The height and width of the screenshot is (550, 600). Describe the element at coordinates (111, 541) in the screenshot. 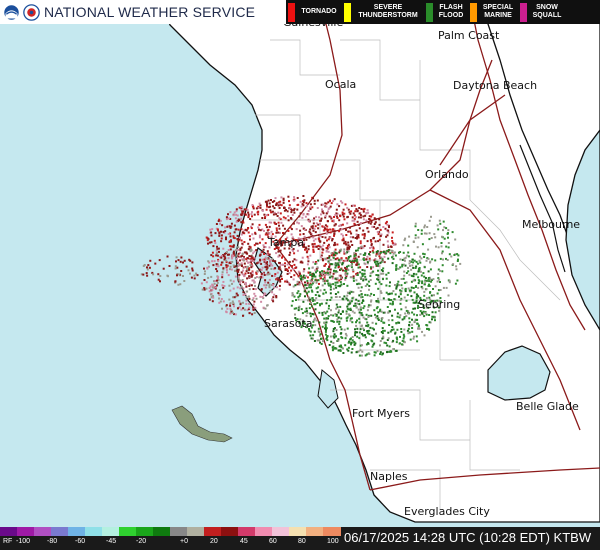

I see `scale-tick: -45` at that location.